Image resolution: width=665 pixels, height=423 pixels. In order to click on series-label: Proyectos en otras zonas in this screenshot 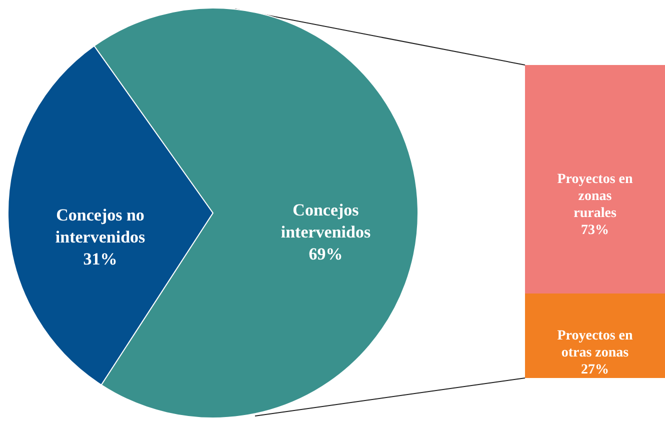, I will do `click(595, 344)`.